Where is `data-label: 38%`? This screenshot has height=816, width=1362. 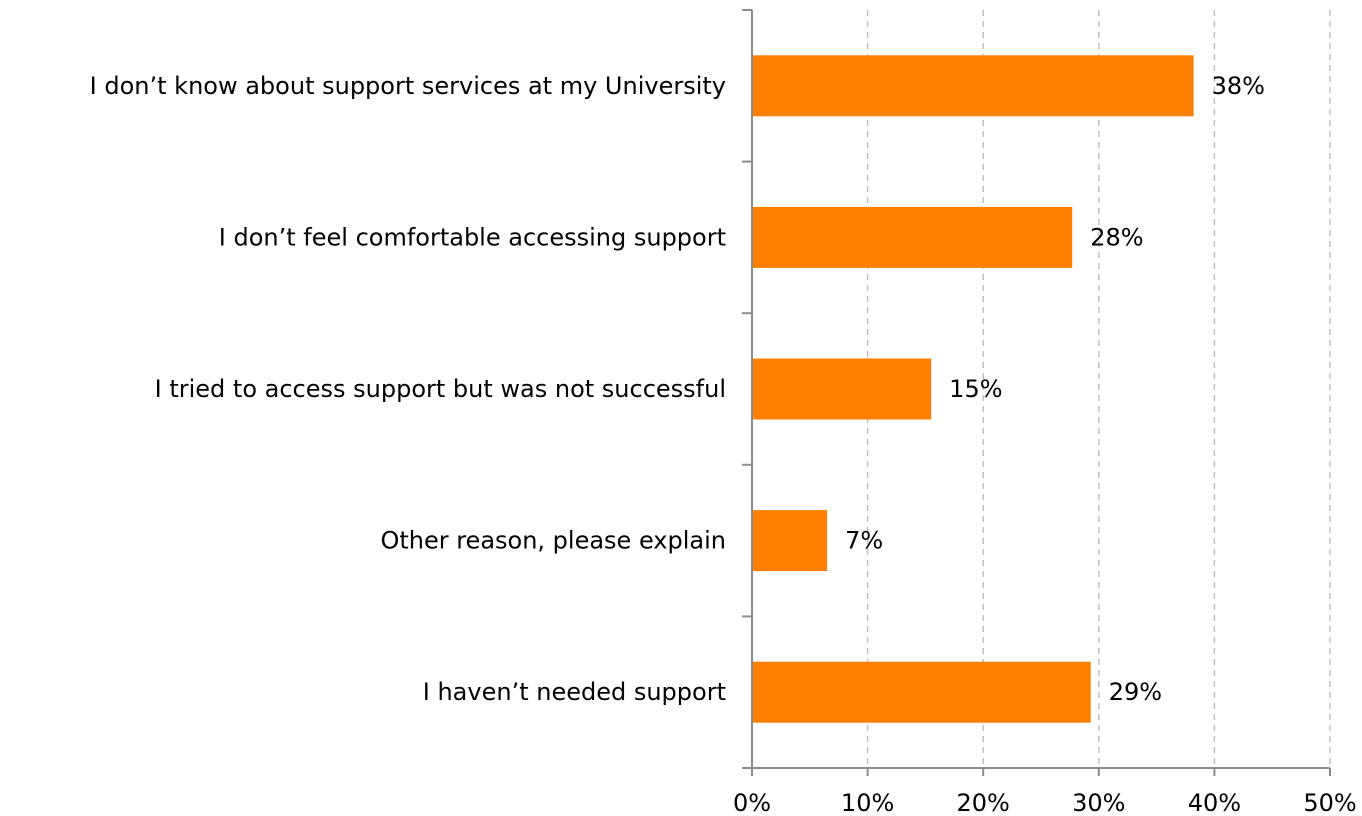
data-label: 38% is located at coordinates (1238, 86).